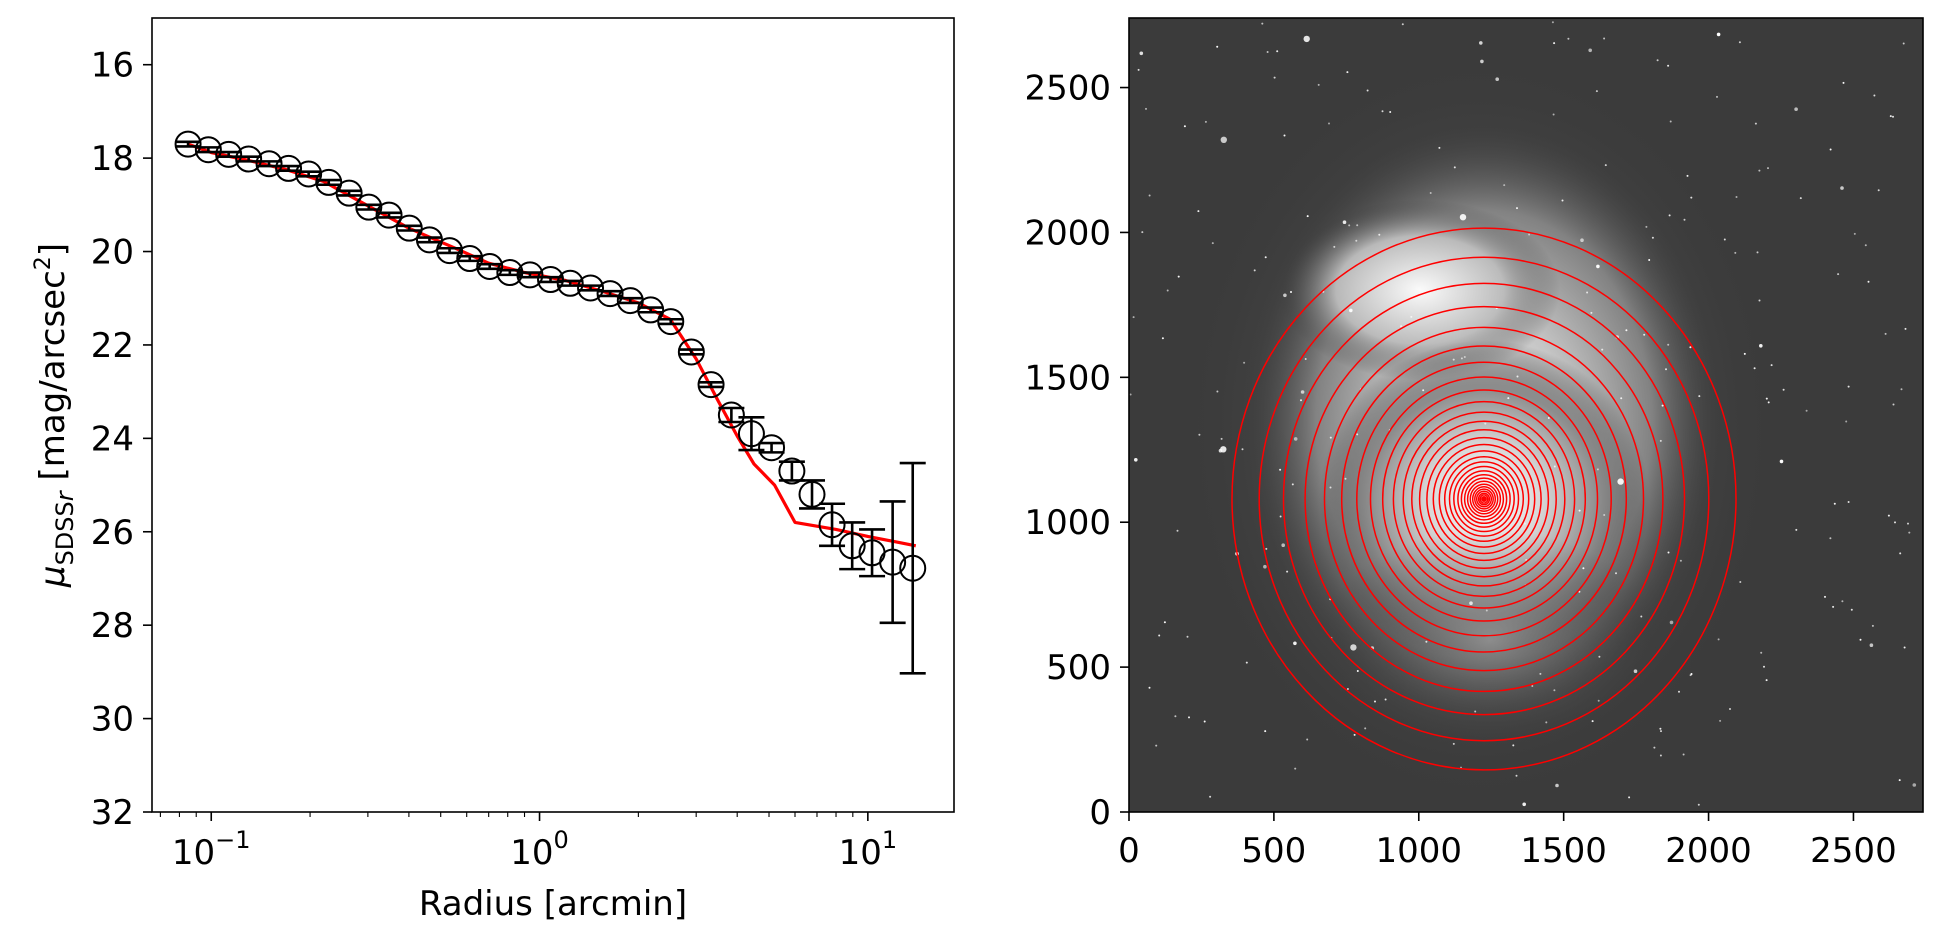  What do you see at coordinates (553, 904) in the screenshot?
I see `profile-x-axis-label: Radius [arcmin]` at bounding box center [553, 904].